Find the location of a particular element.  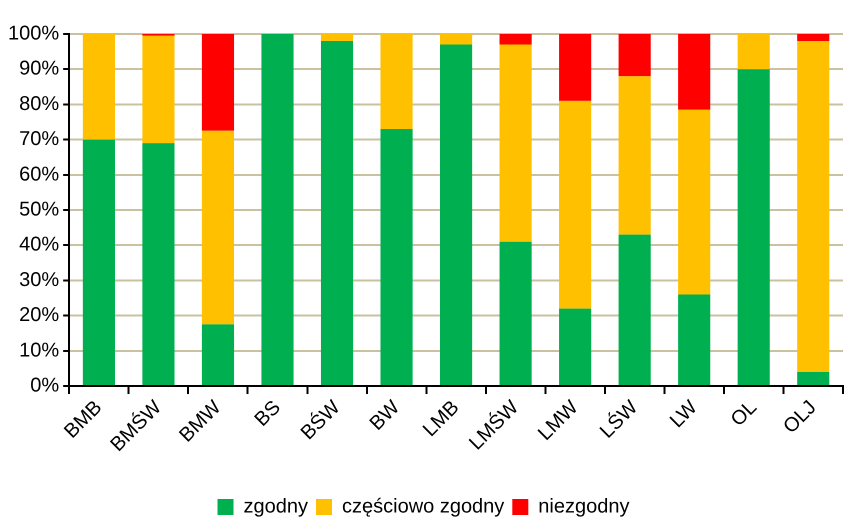

legend-label: częściowo zgodny is located at coordinates (423, 507).